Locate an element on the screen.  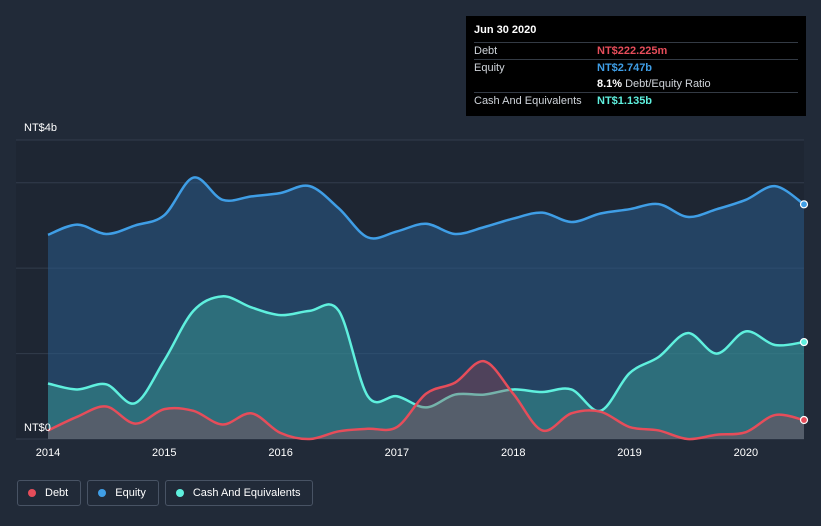
legend-label-equity: Equity is located at coordinates (130, 493).